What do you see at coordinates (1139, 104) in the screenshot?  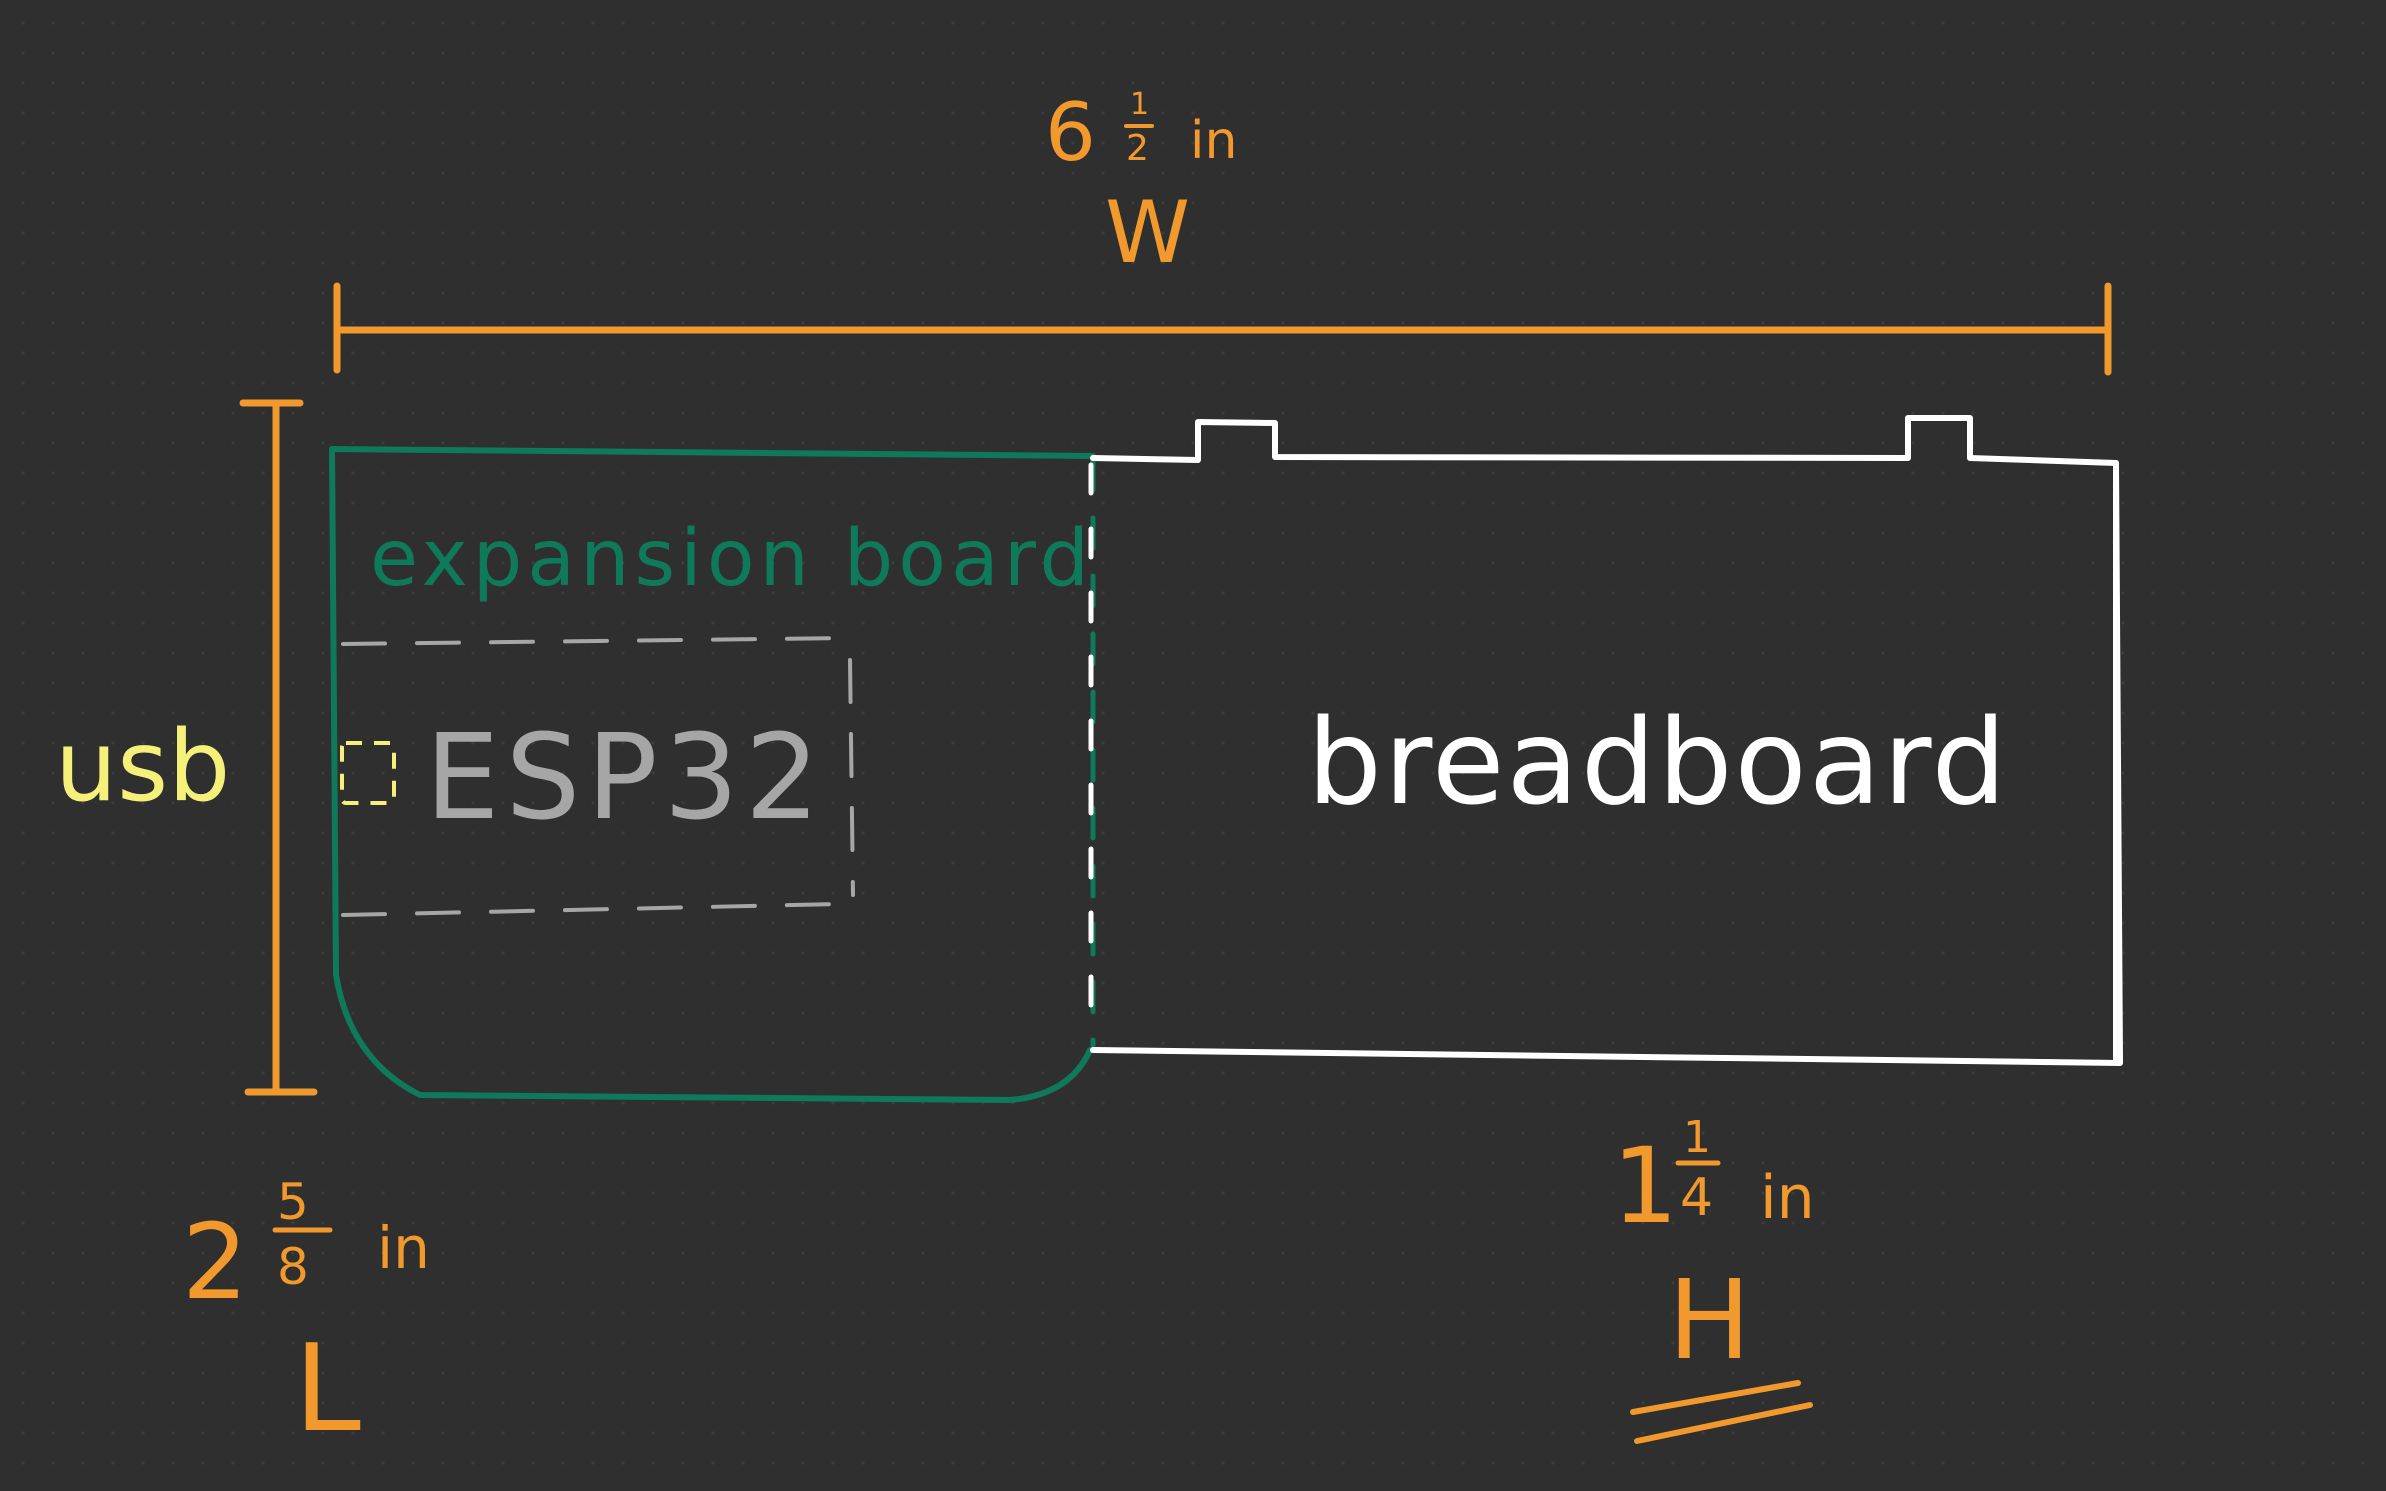 I see `width-numerator: 1` at bounding box center [1139, 104].